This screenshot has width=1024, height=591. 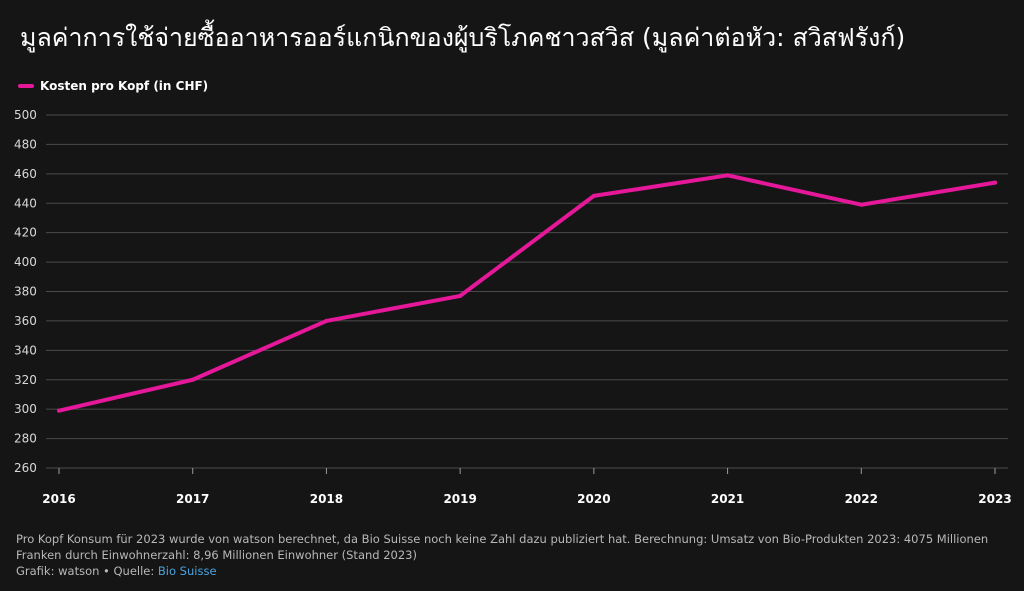 I want to click on y-tick-label: 320, so click(x=25, y=380).